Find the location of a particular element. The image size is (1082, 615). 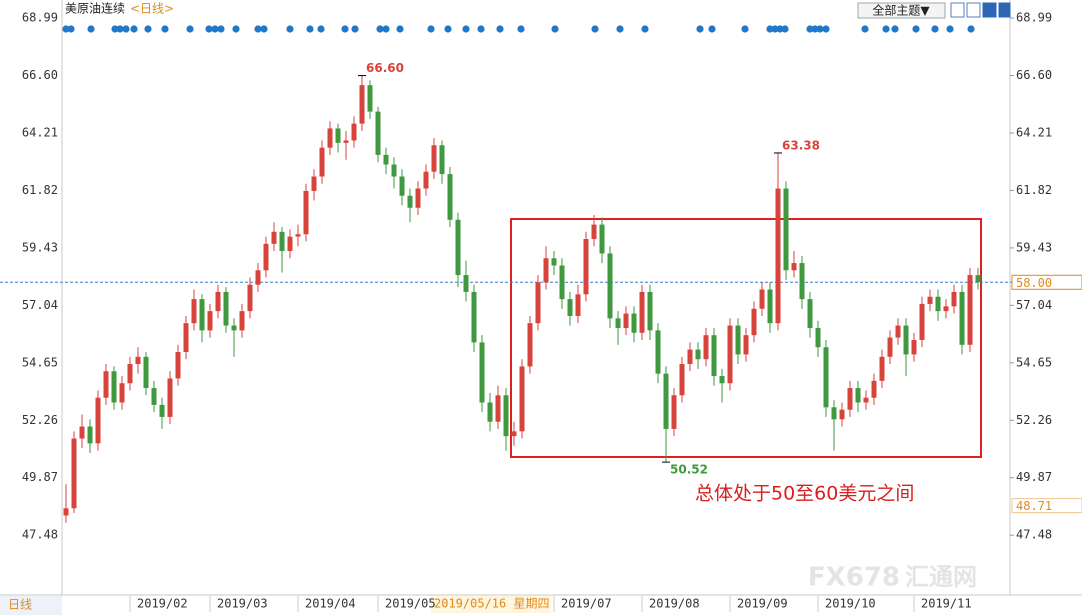

x-tick-label: 2019/11 is located at coordinates (946, 604).